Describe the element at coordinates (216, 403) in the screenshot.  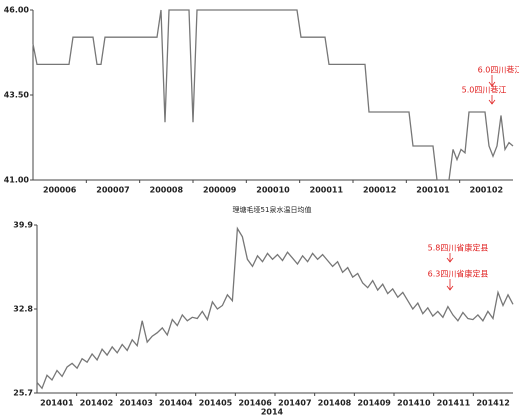
I see `x-tick-label: 201405` at that location.